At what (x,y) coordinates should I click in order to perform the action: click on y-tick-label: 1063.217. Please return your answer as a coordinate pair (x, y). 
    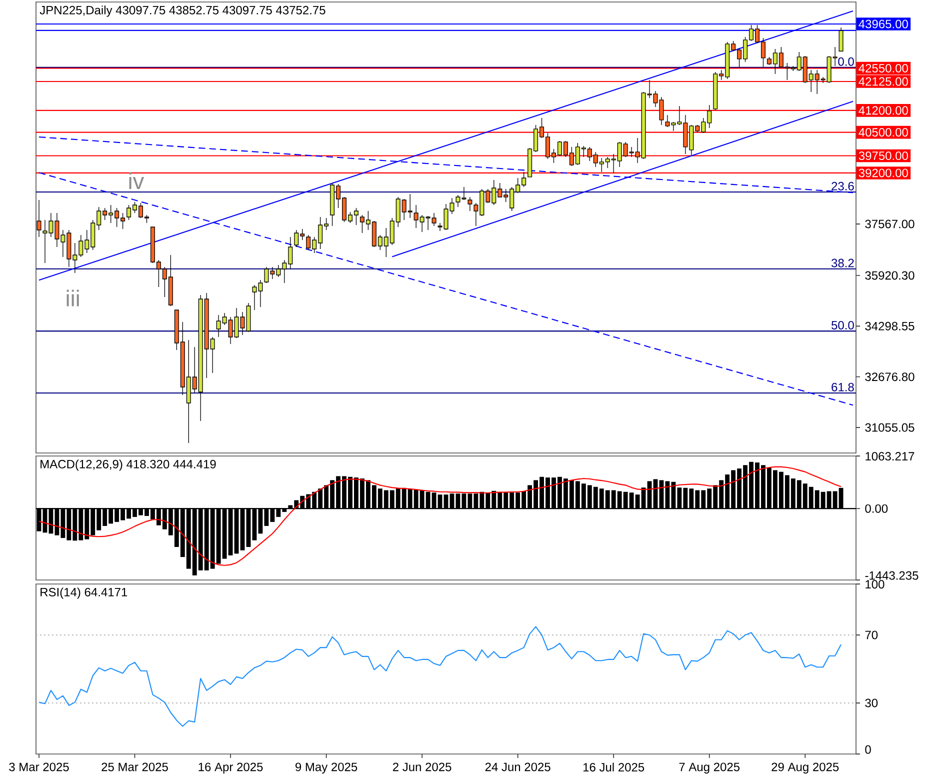
    Looking at the image, I should click on (890, 456).